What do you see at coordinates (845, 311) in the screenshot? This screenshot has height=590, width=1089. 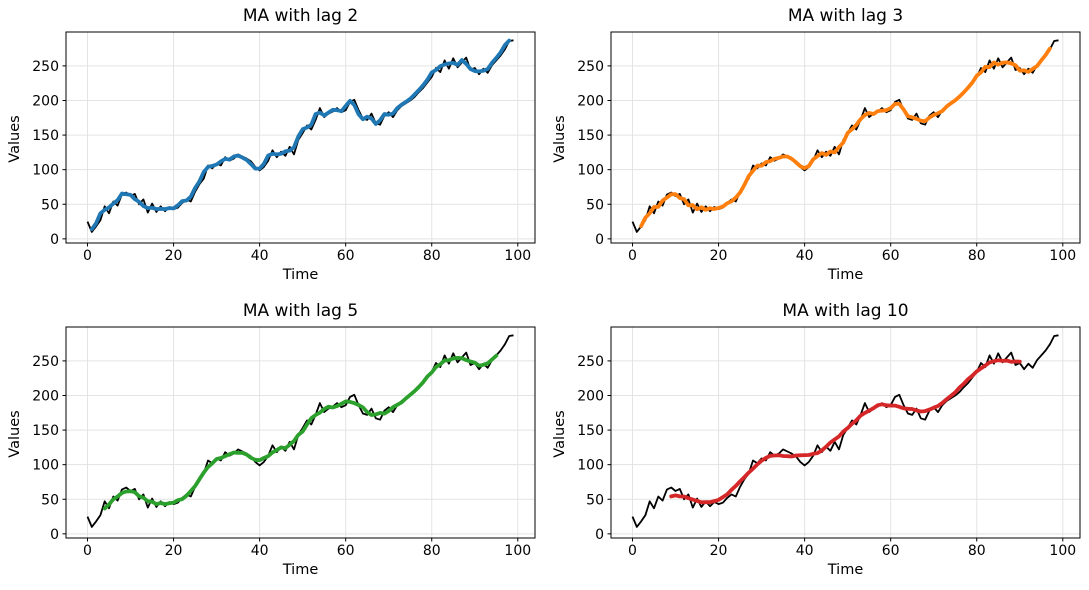 I see `chart-title: MA with lag 10` at bounding box center [845, 311].